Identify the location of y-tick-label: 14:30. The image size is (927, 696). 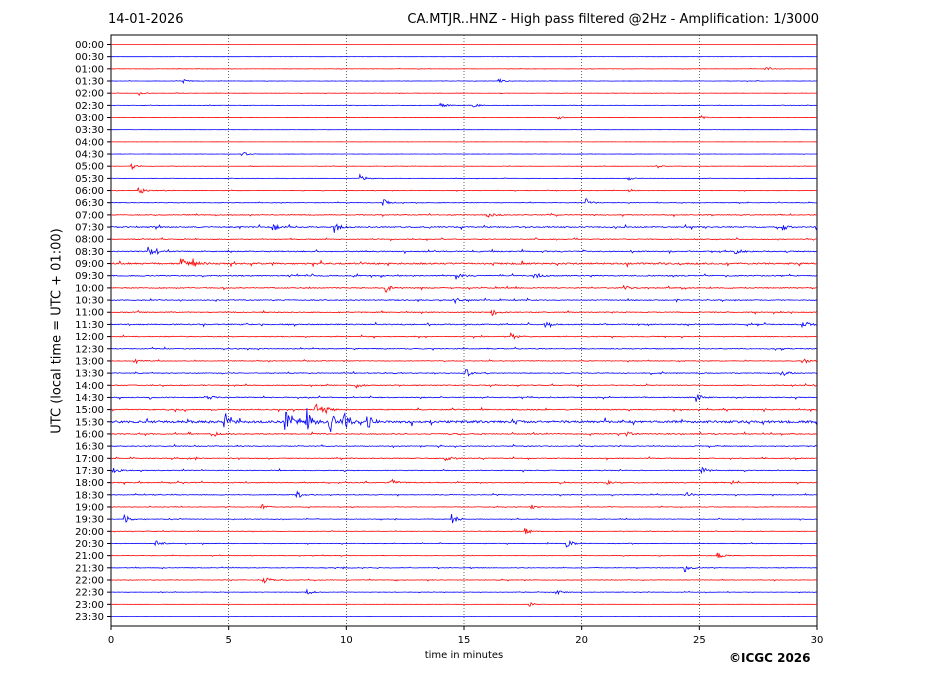
(89, 398).